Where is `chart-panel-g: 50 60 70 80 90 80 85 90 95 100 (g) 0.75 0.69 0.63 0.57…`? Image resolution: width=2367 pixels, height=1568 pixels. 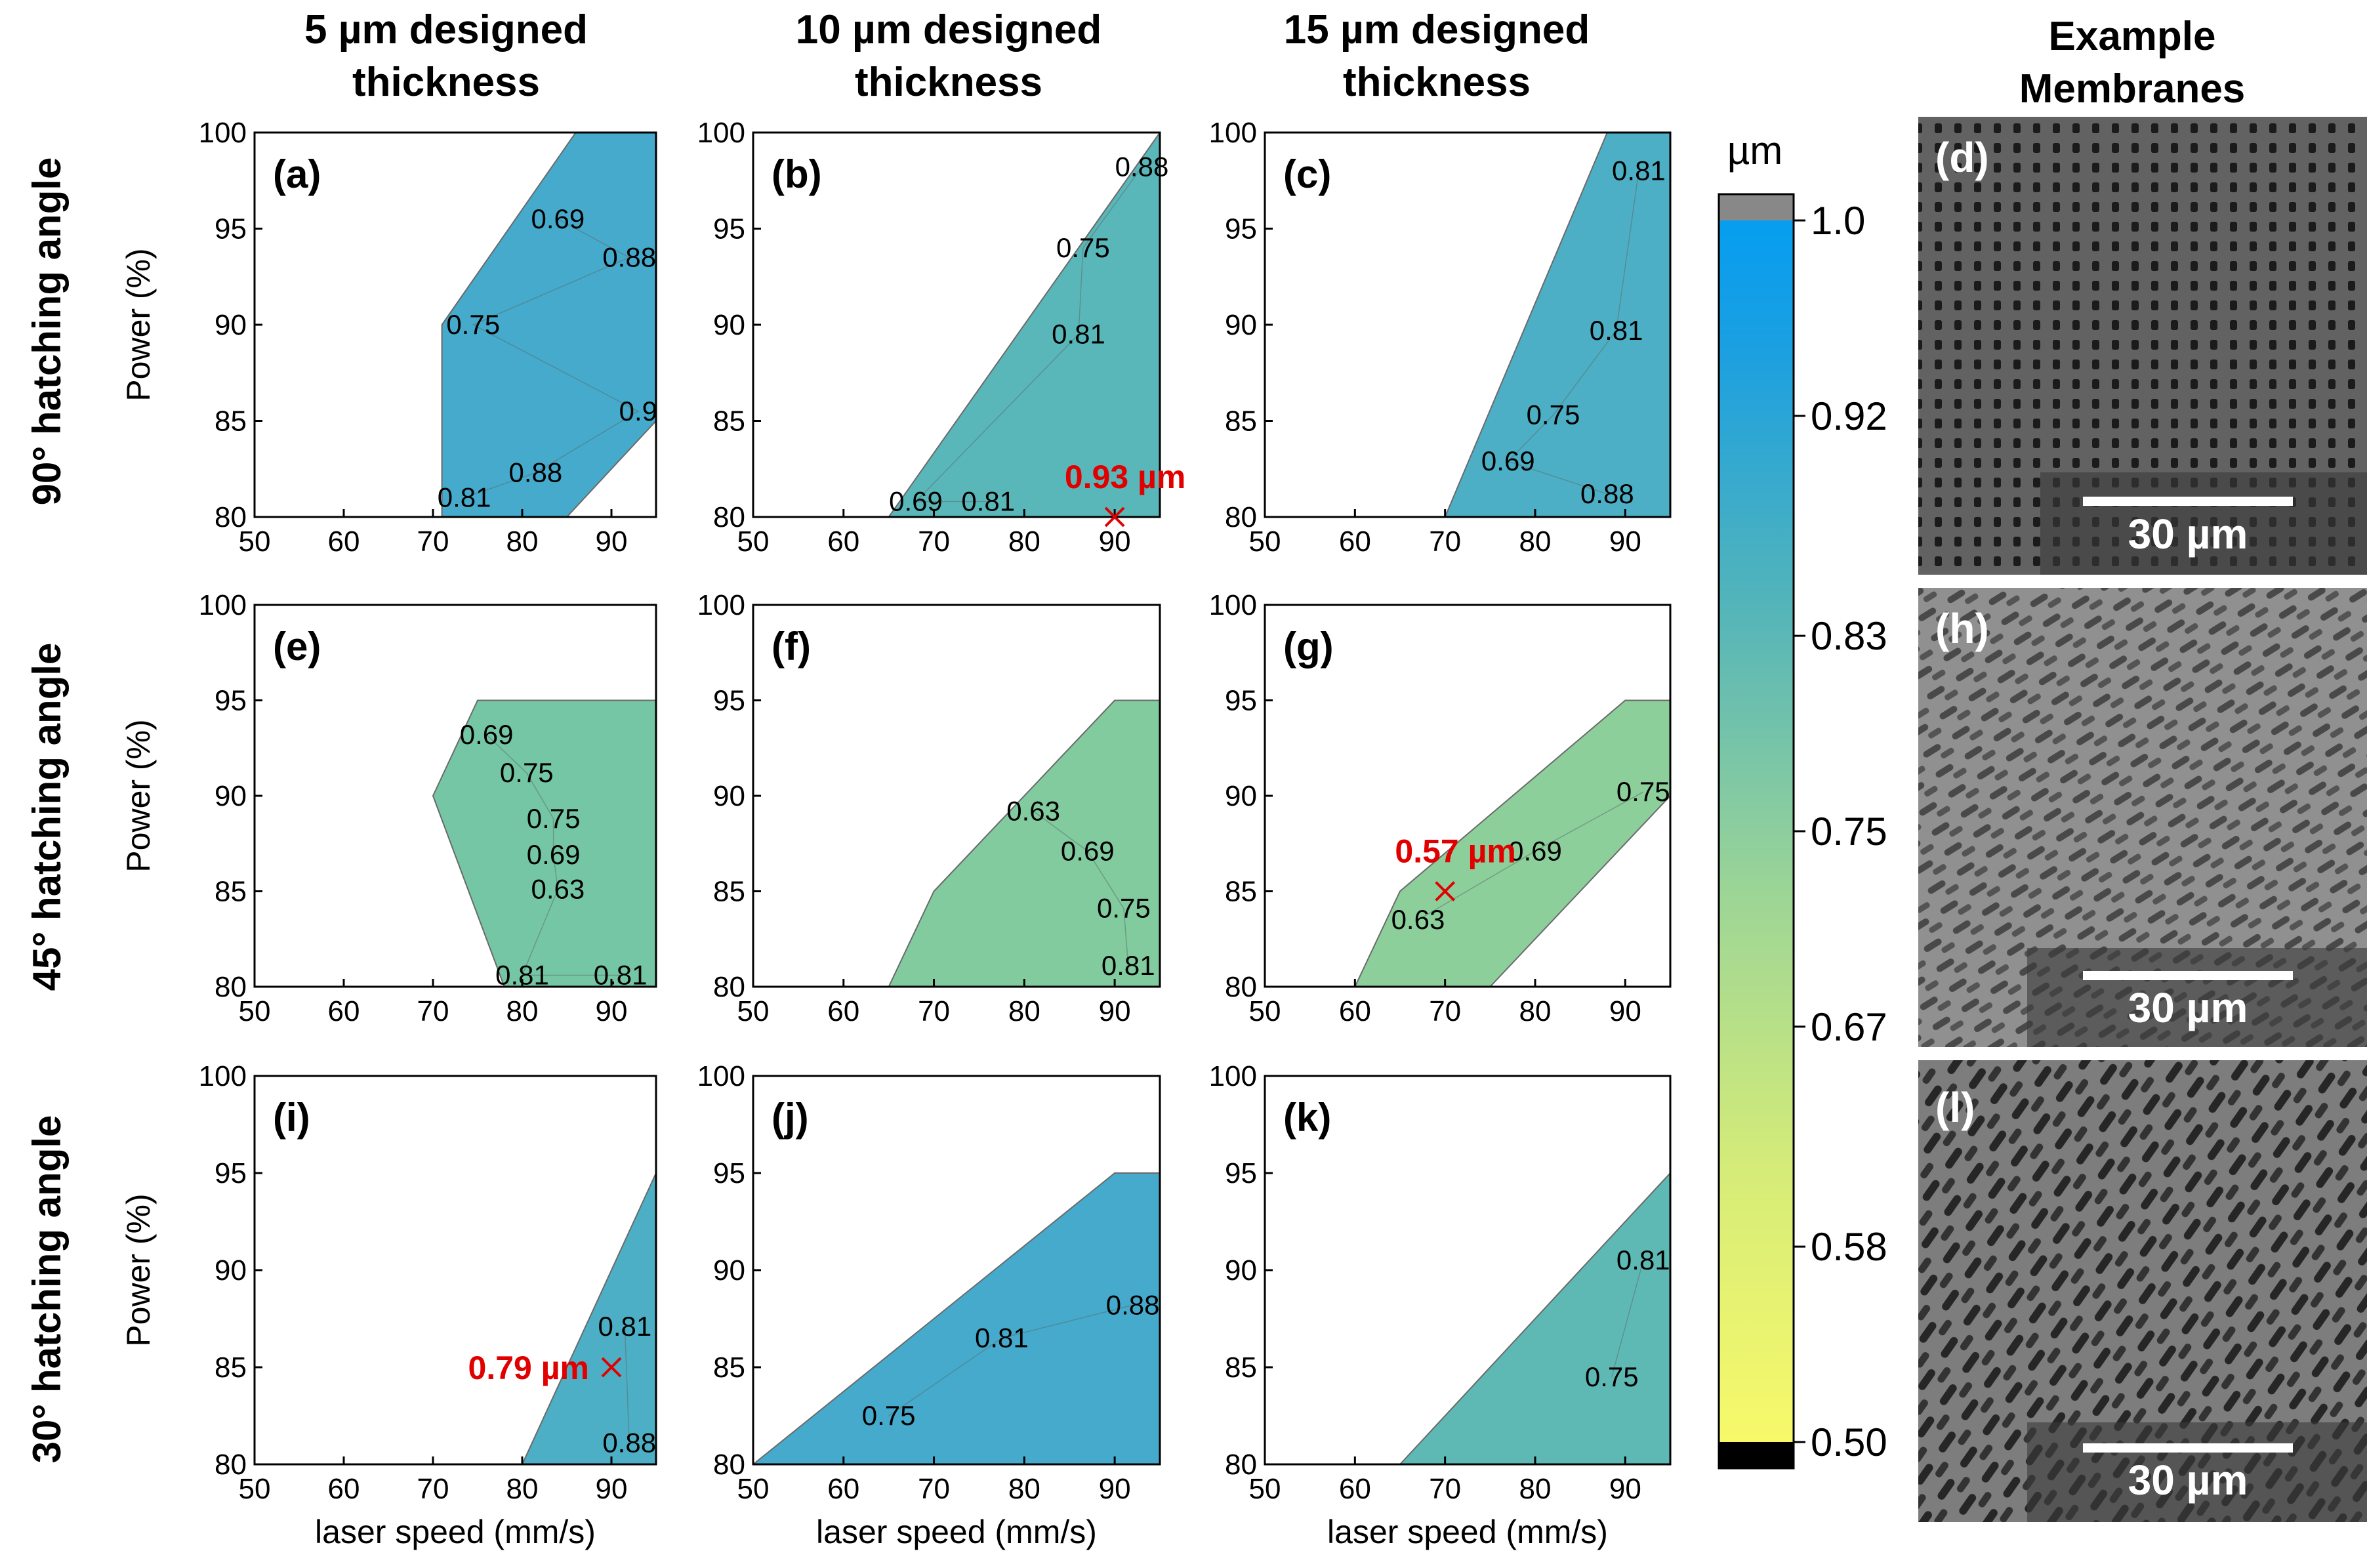 chart-panel-g: 50 60 70 80 90 80 85 90 95 100 (g) 0.75 0.69 0.63 0.57… is located at coordinates (1440, 808).